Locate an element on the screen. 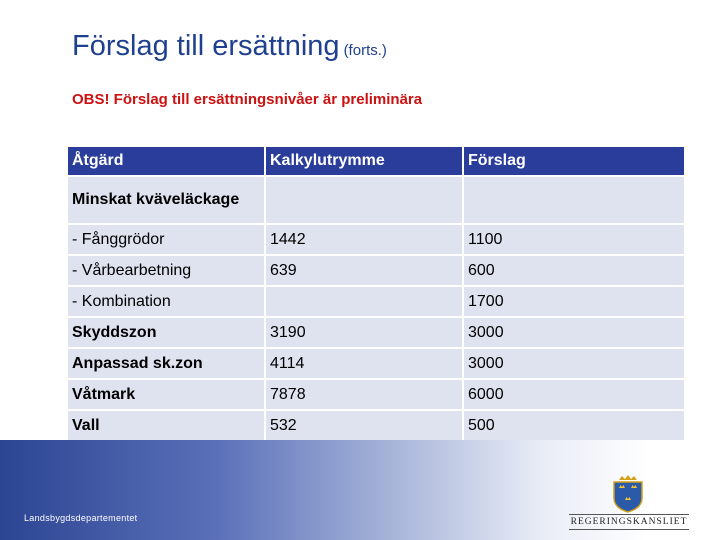  cell-measure: Skyddszon is located at coordinates (166, 332).